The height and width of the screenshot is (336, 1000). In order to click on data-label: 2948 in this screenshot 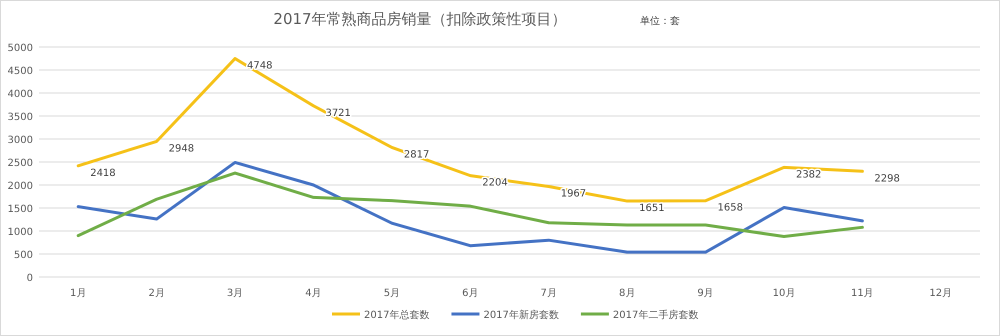, I will do `click(181, 148)`.